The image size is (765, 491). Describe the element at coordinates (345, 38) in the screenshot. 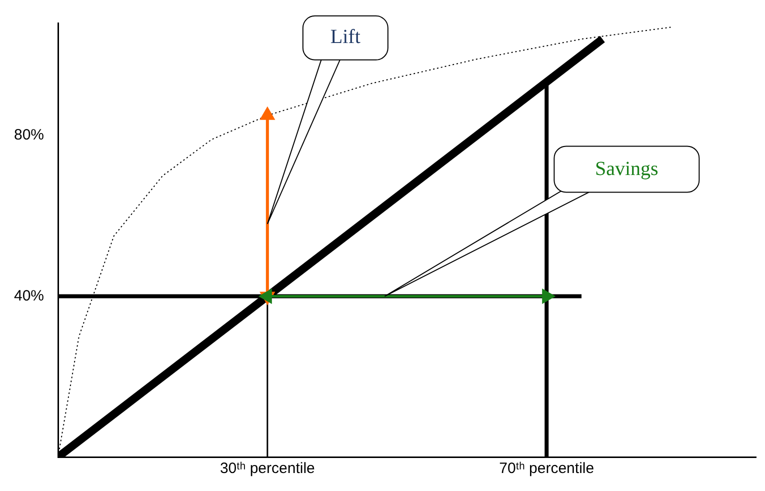

I see `annotation: Lift` at that location.